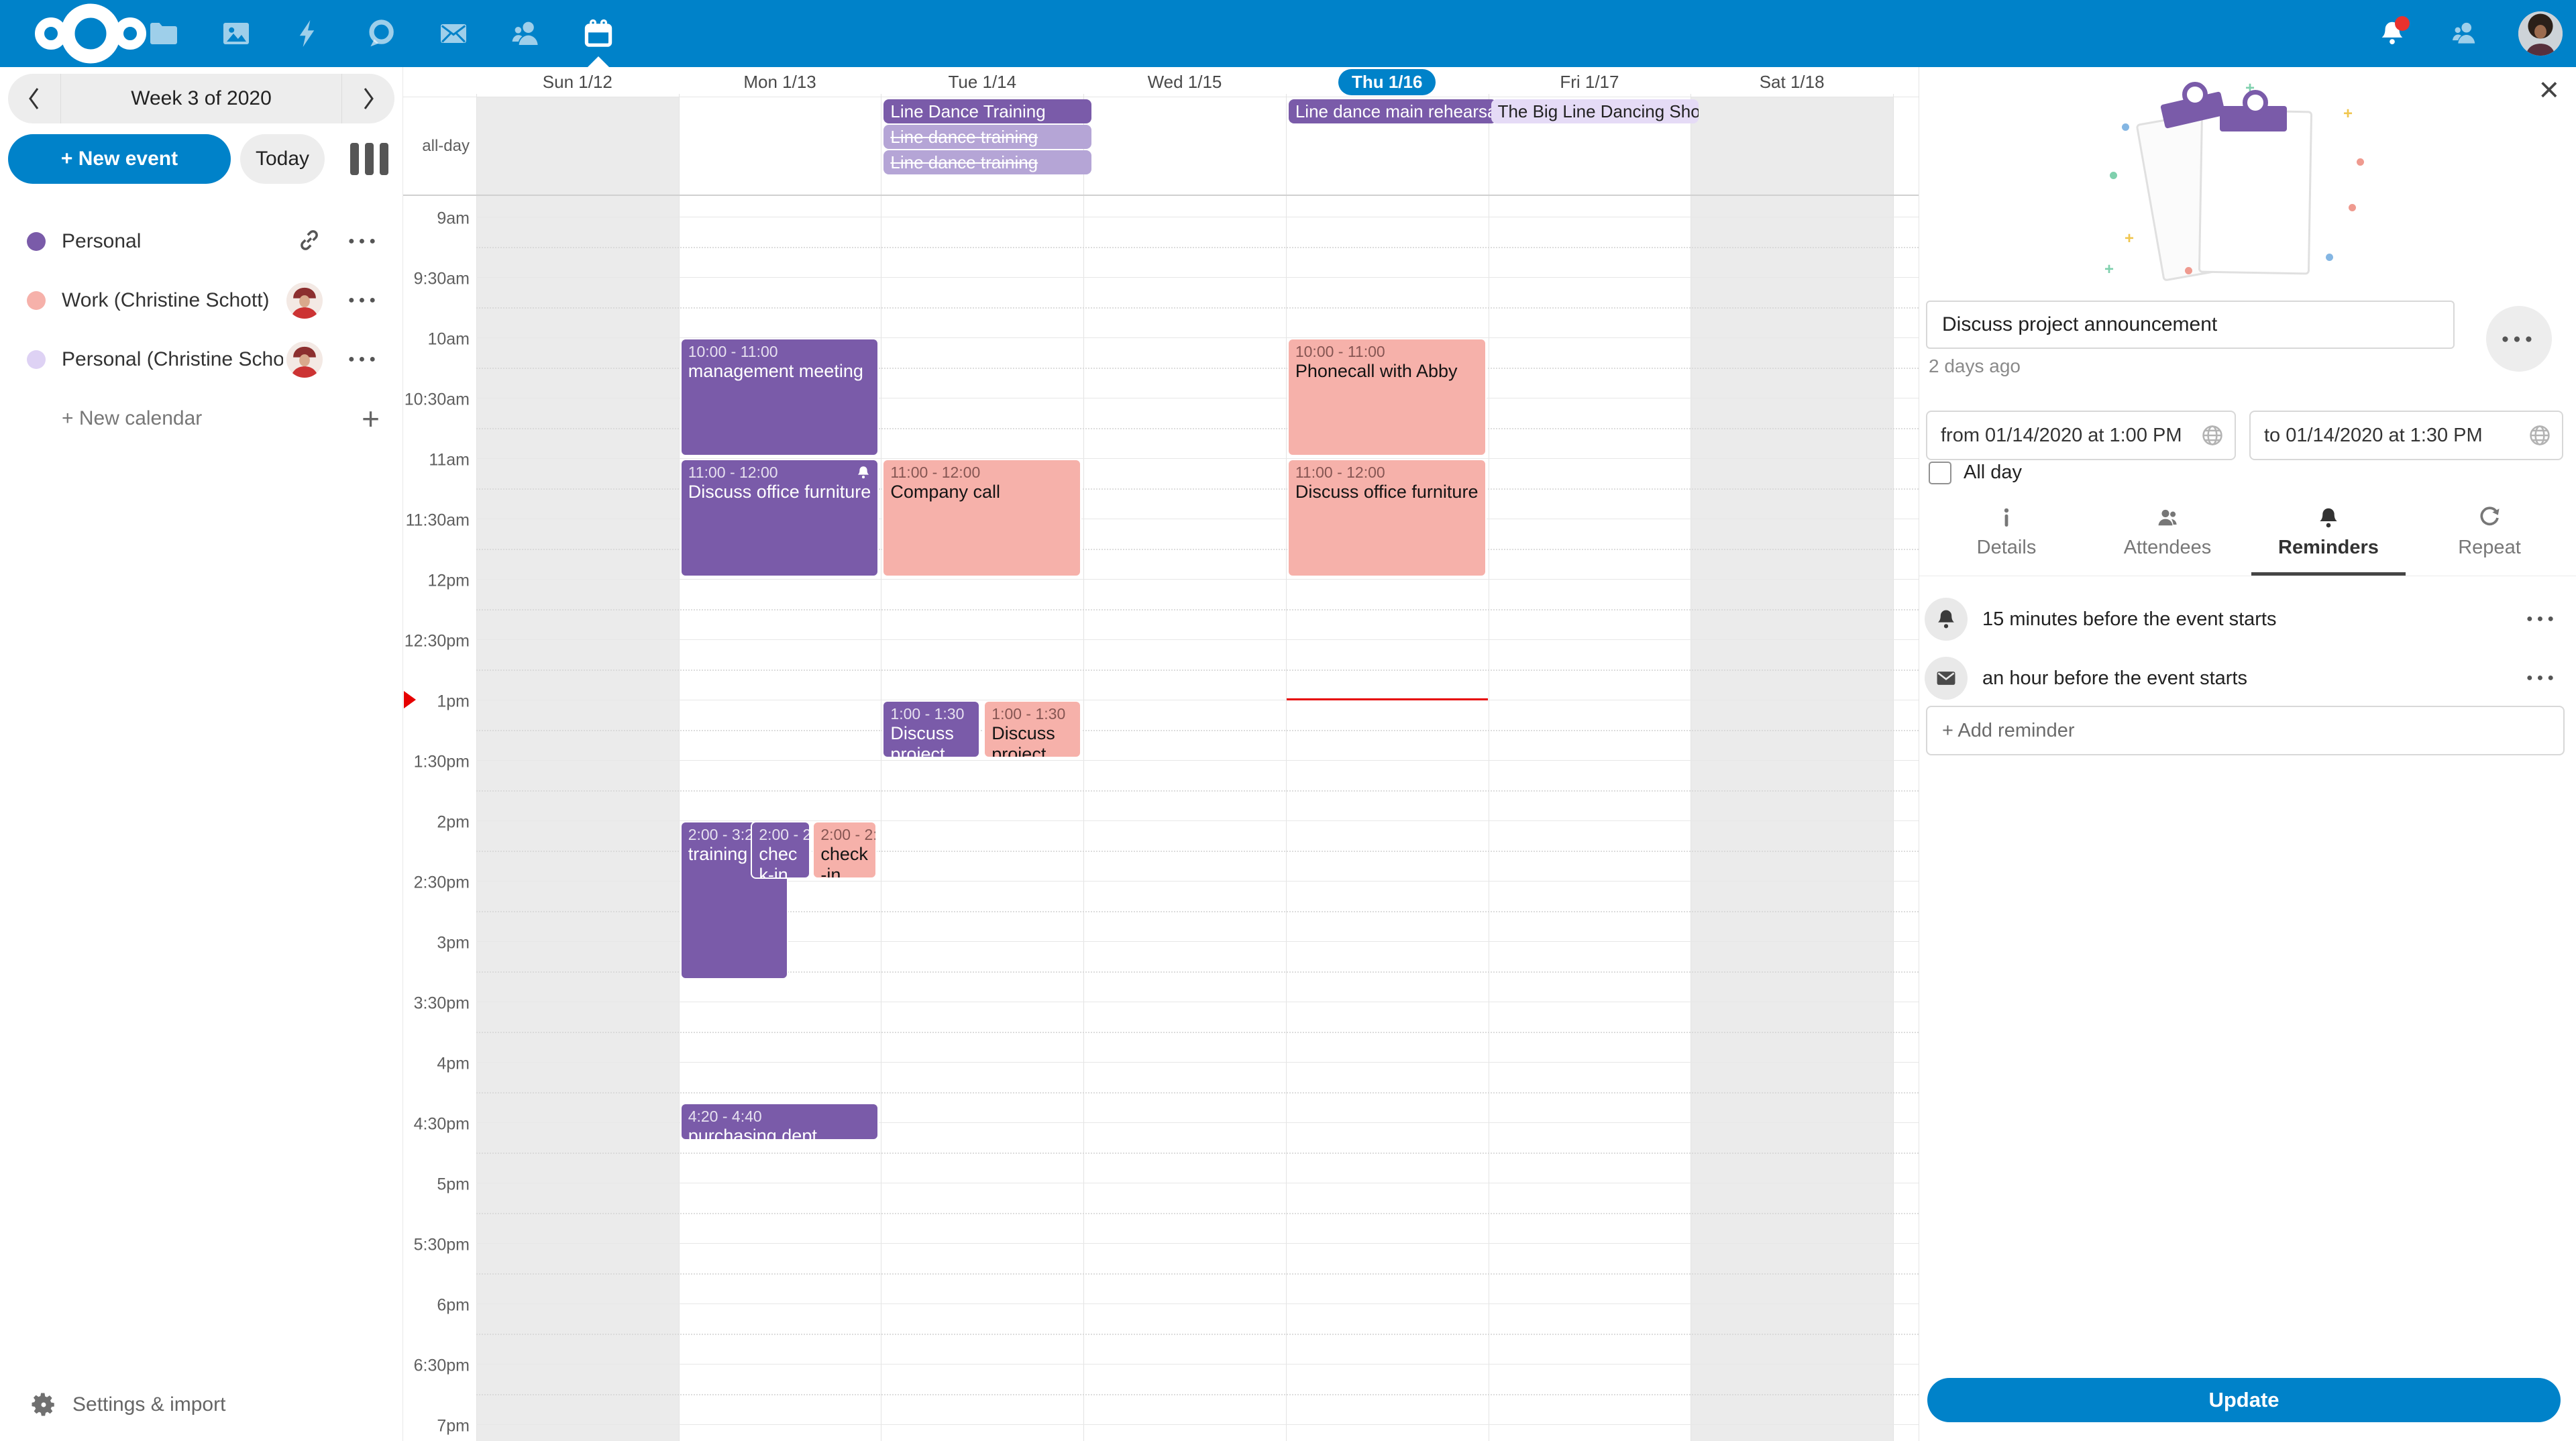  What do you see at coordinates (236, 33) in the screenshot?
I see `app-icon-photos` at bounding box center [236, 33].